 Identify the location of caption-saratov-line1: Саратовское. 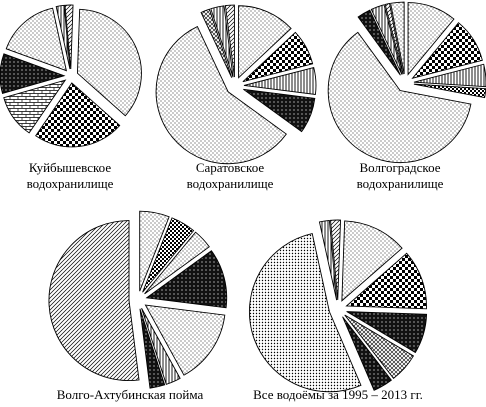
(230, 167).